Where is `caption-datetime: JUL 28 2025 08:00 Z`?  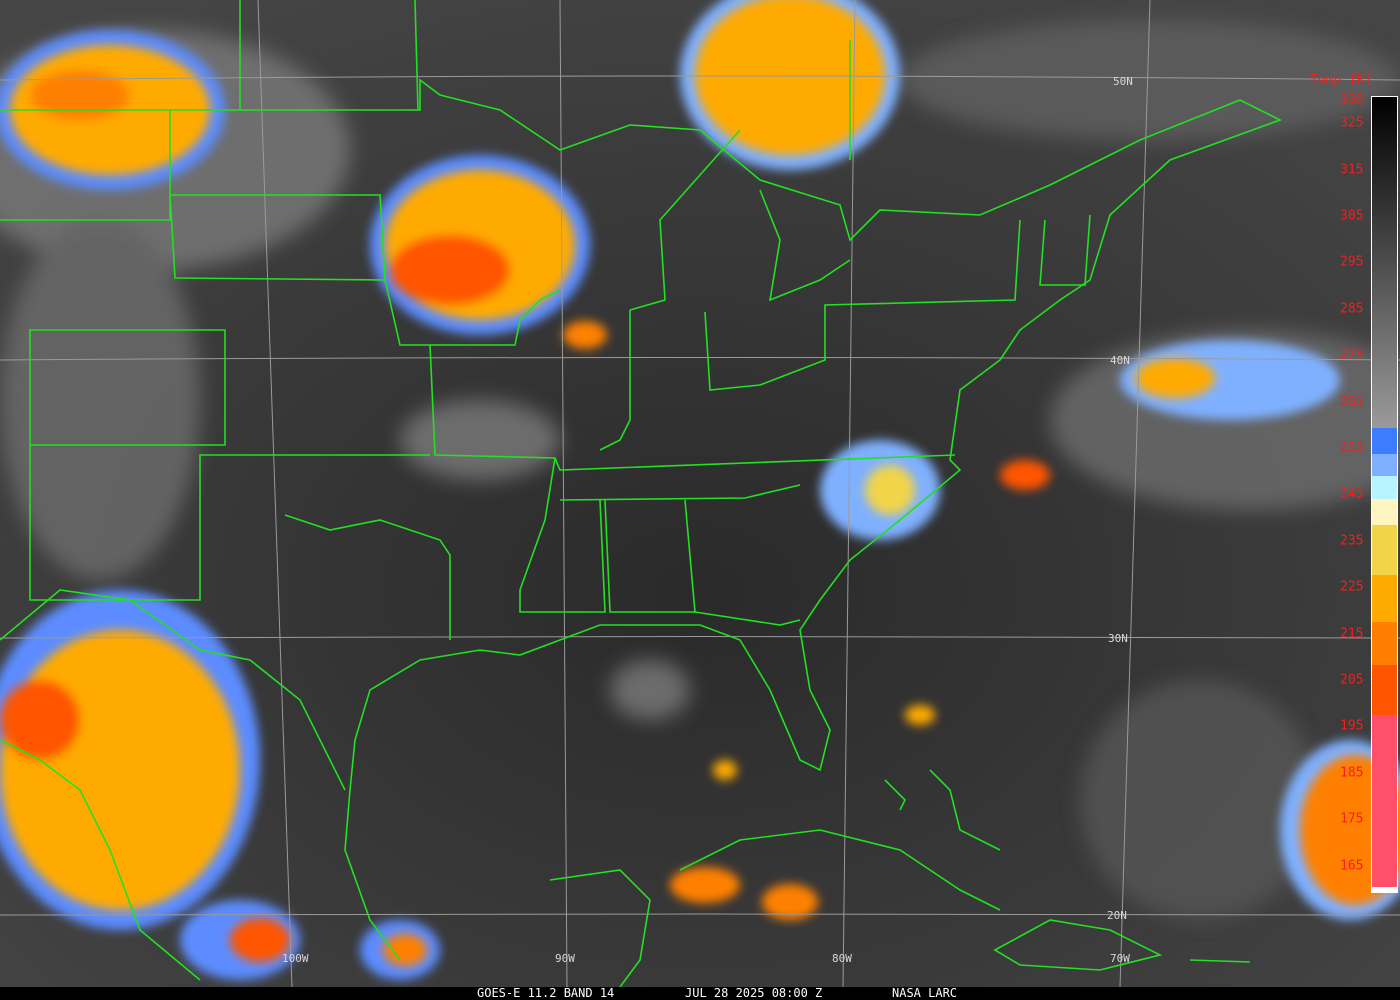
caption-datetime: JUL 28 2025 08:00 Z is located at coordinates (754, 993).